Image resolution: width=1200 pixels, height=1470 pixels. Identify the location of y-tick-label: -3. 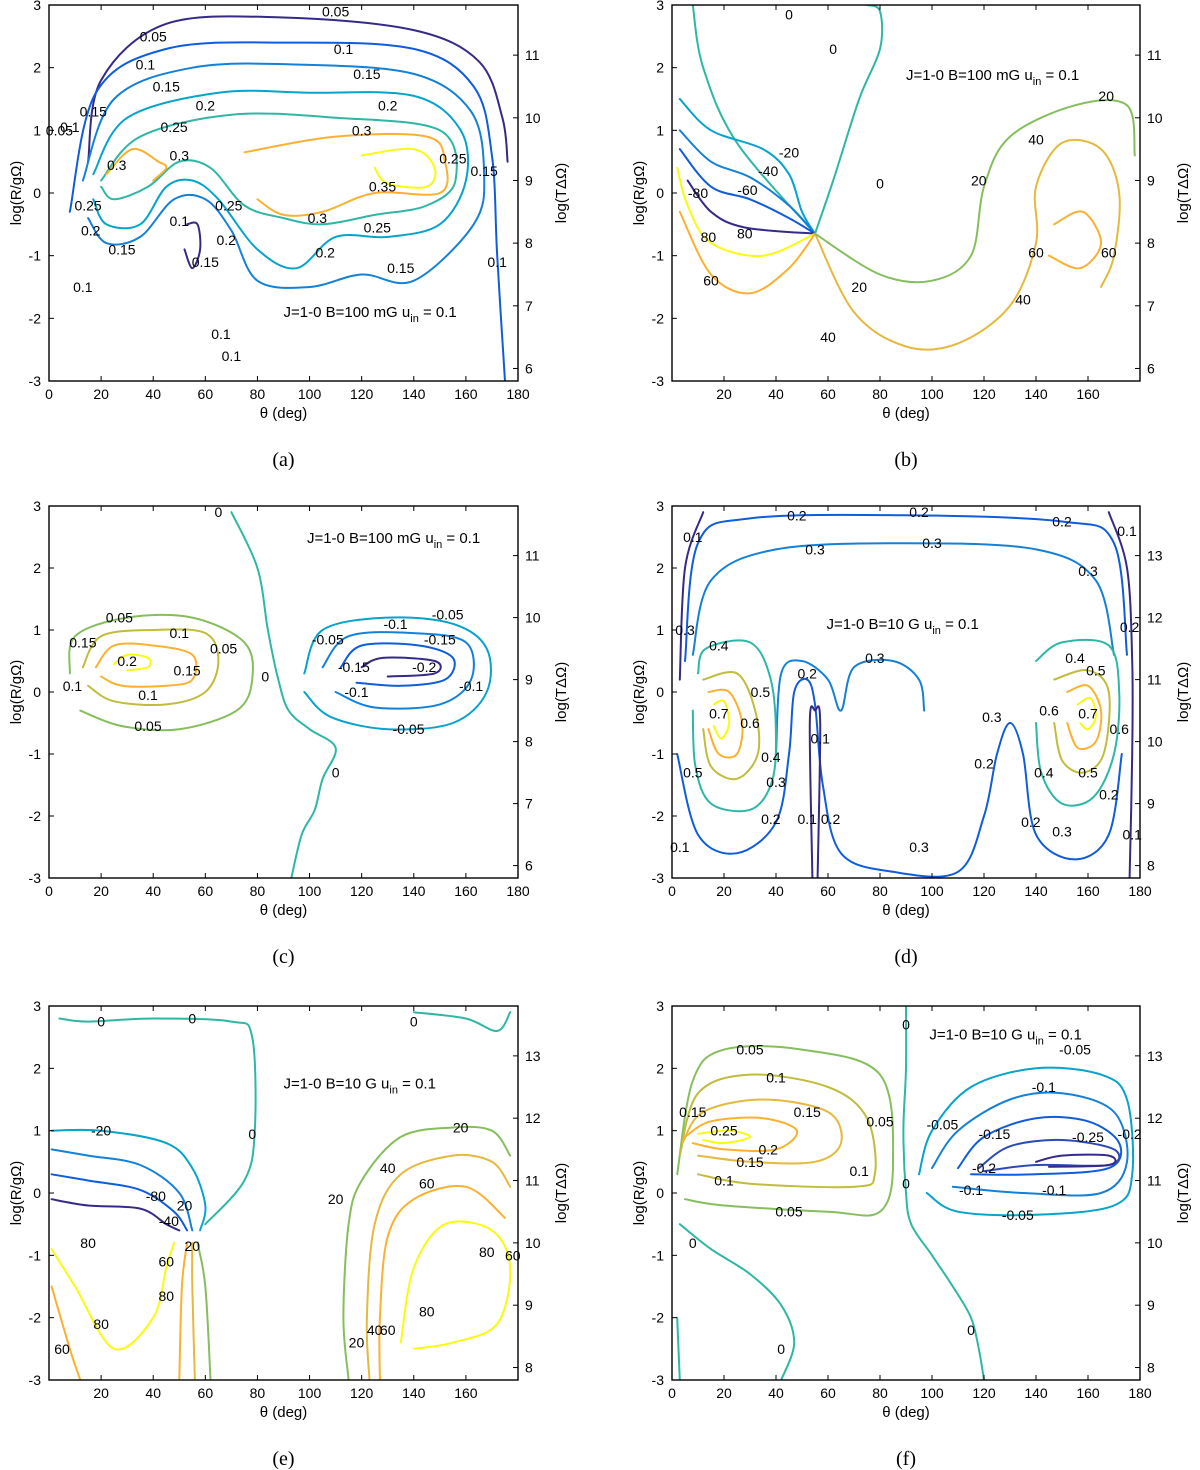
(35, 381).